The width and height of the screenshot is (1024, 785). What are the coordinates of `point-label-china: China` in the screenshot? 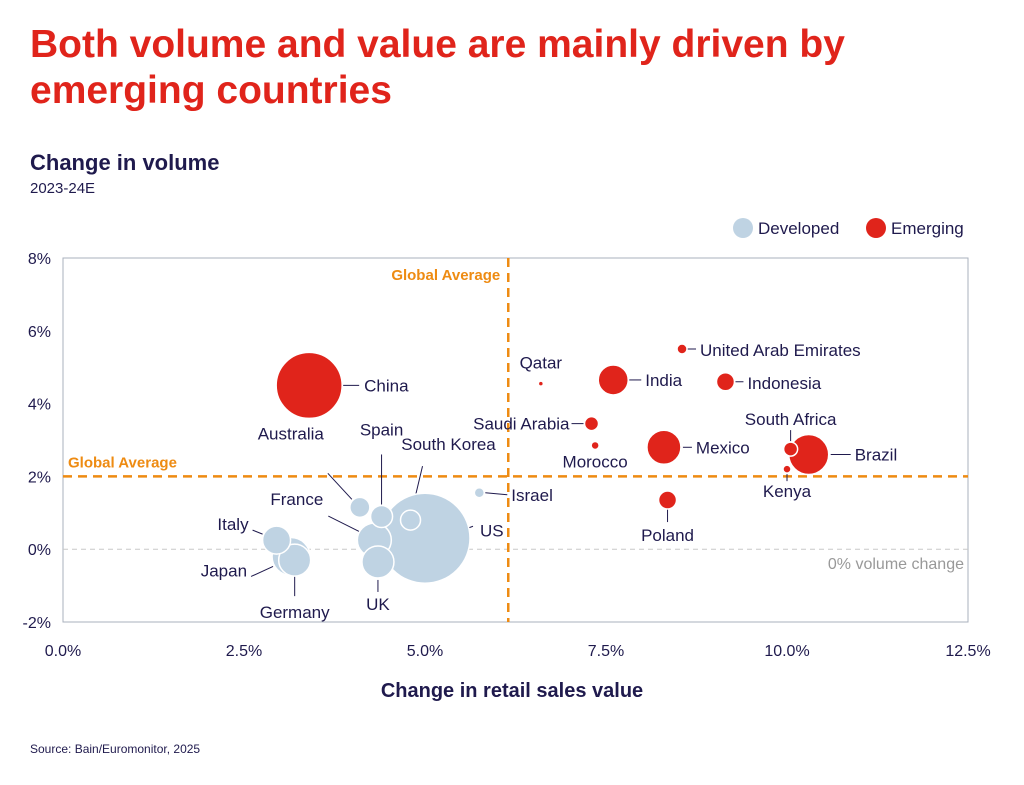 It's located at (386, 385).